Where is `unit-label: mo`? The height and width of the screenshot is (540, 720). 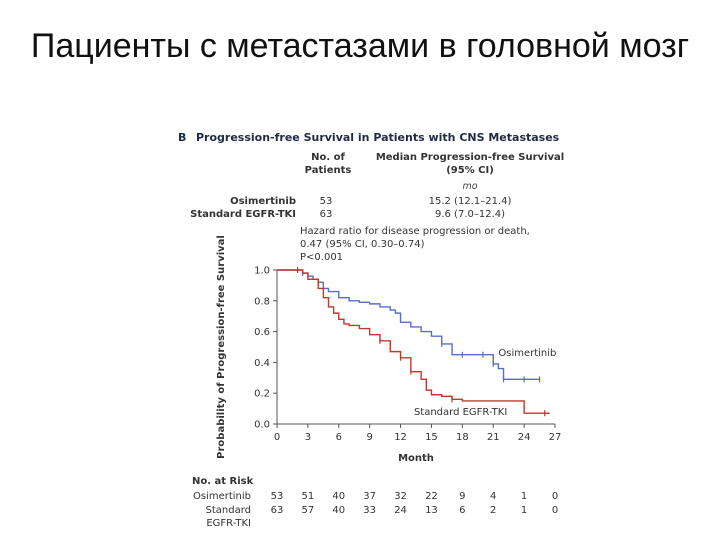
unit-label: mo is located at coordinates (469, 186).